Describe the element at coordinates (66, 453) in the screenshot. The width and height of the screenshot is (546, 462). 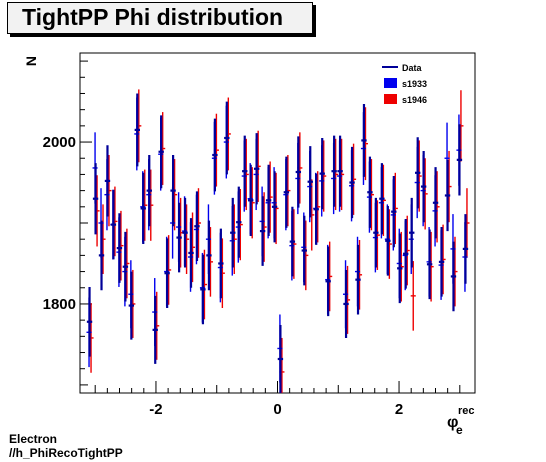
I see `footer-line-2: //h_PhiRecoTightPP` at that location.